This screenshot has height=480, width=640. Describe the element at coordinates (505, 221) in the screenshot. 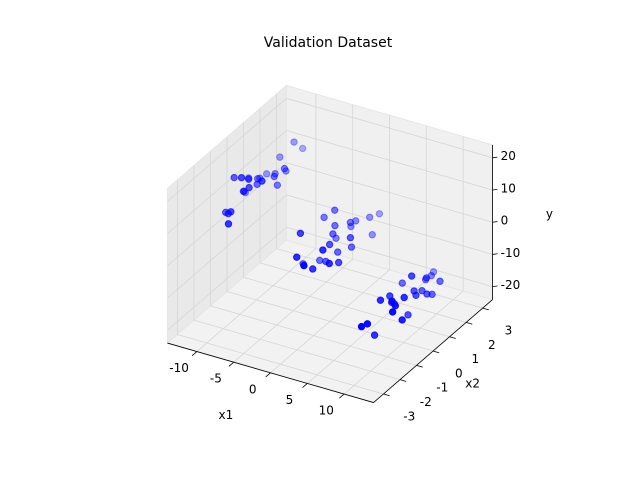

I see `z-tick-label: 0` at that location.